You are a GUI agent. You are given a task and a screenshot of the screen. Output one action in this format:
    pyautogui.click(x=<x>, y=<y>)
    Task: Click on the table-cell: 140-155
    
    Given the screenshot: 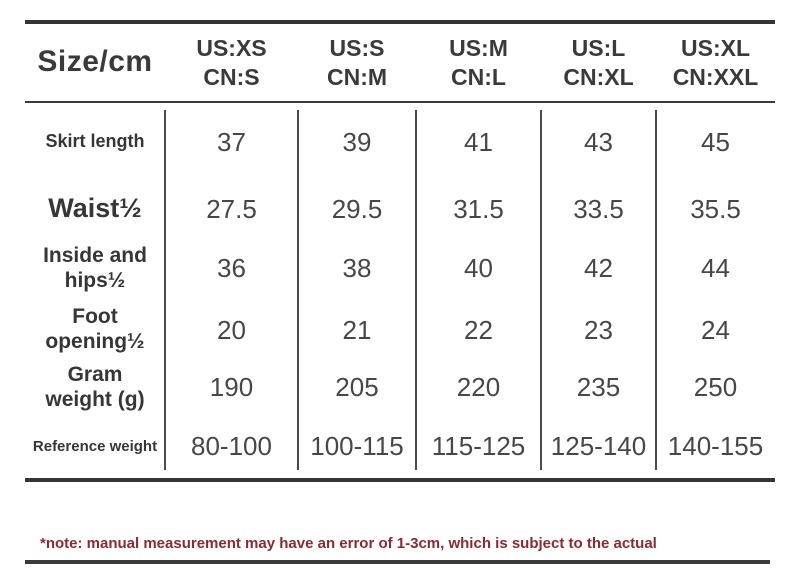 What is the action you would take?
    pyautogui.click(x=715, y=446)
    